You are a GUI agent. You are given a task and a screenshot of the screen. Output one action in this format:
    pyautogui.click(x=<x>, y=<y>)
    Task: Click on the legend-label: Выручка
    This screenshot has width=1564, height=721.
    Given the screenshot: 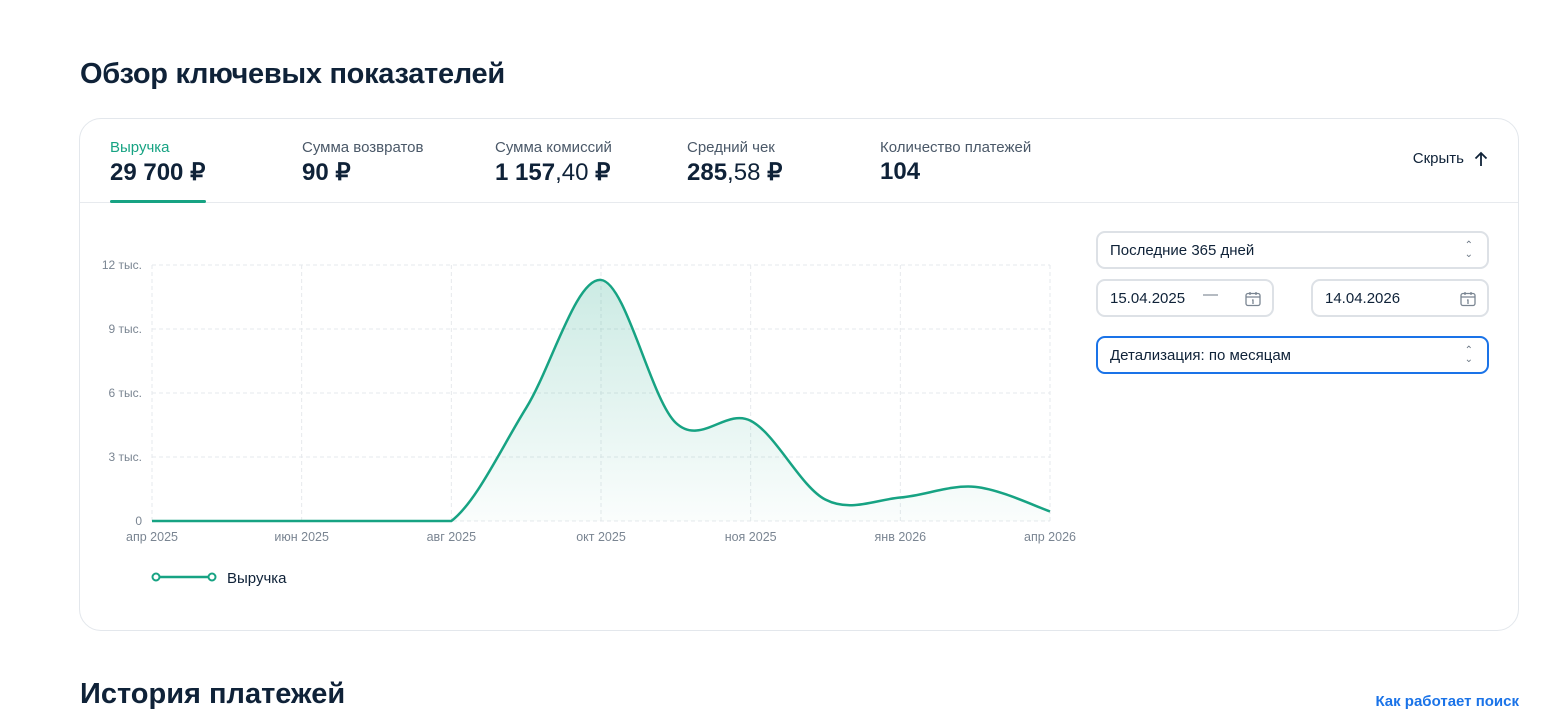 What is the action you would take?
    pyautogui.click(x=257, y=578)
    